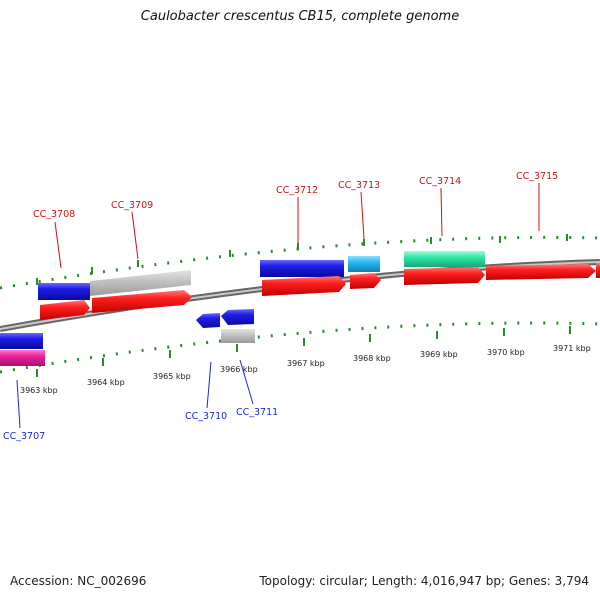 Image resolution: width=600 pixels, height=600 pixels. Describe the element at coordinates (140, 283) in the screenshot. I see `feature-bar-cc3709` at that location.